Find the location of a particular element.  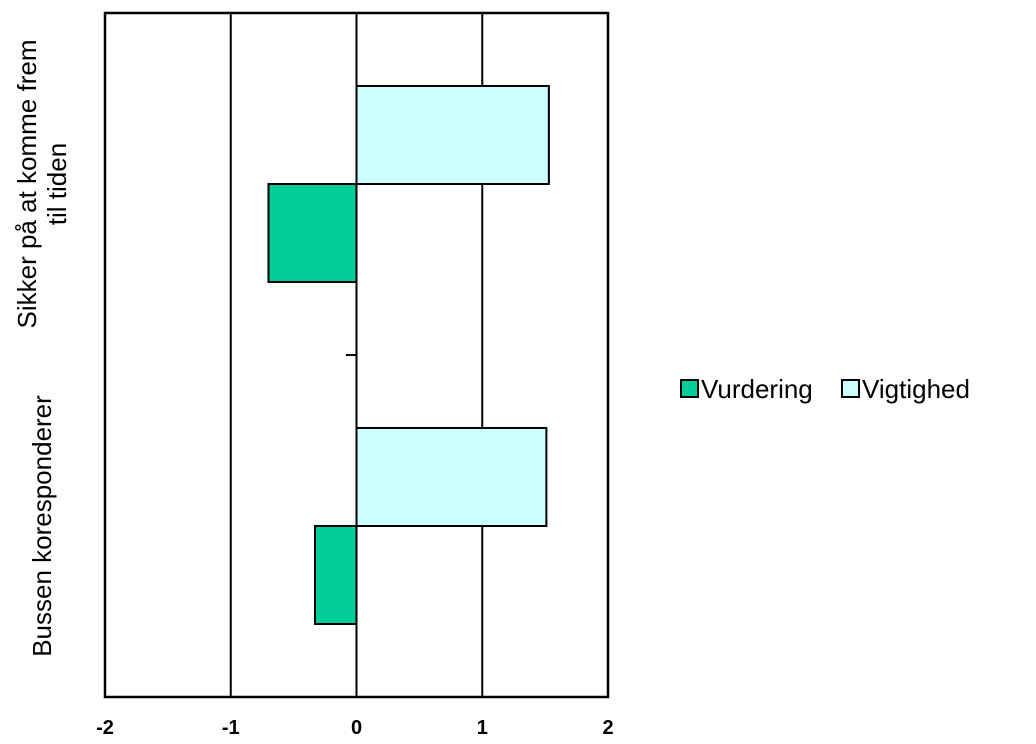

x-tick-label: 0 is located at coordinates (356, 728).